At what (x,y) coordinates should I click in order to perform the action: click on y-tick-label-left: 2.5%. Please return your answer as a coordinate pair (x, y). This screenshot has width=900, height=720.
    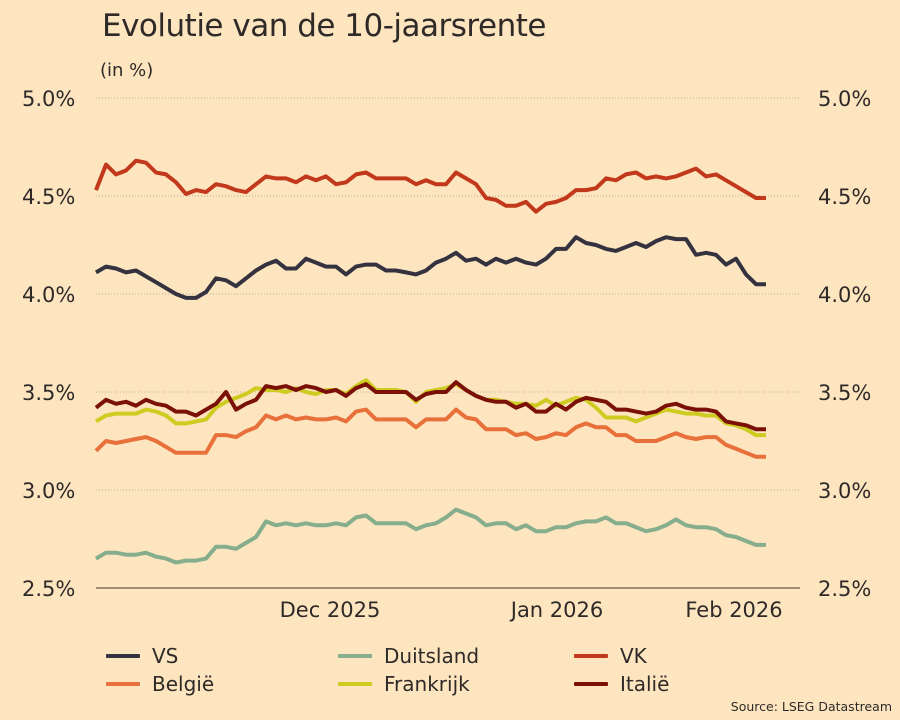
    Looking at the image, I should click on (48, 589).